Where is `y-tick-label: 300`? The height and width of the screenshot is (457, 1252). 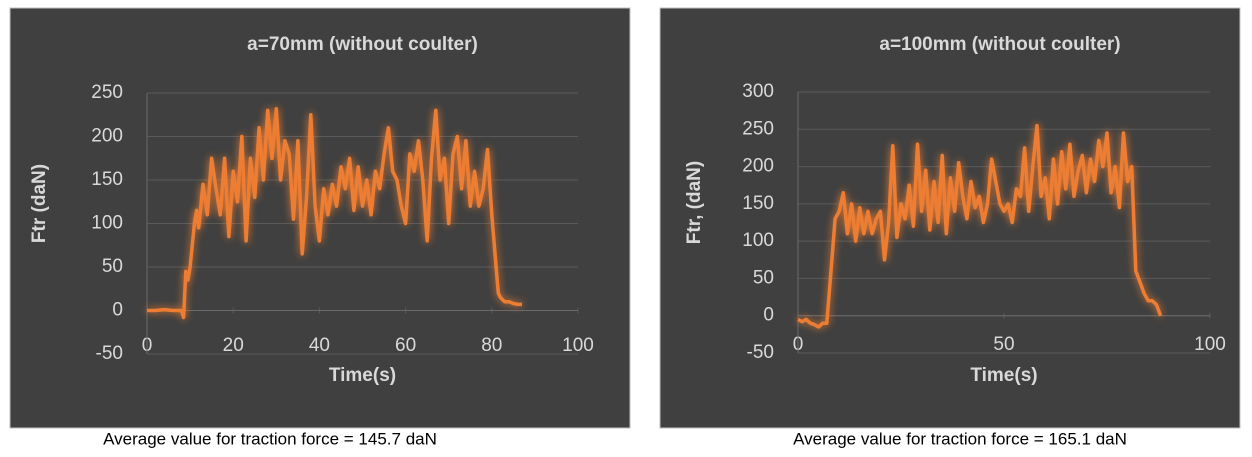 y-tick-label: 300 is located at coordinates (758, 91).